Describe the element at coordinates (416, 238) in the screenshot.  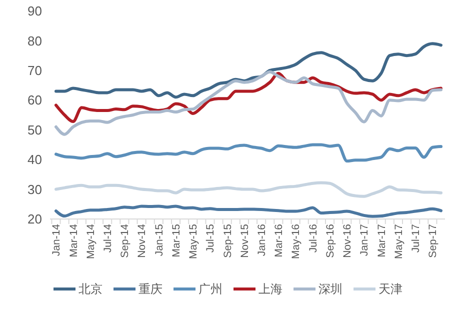
I see `x-tick-label: Jul-17` at that location.